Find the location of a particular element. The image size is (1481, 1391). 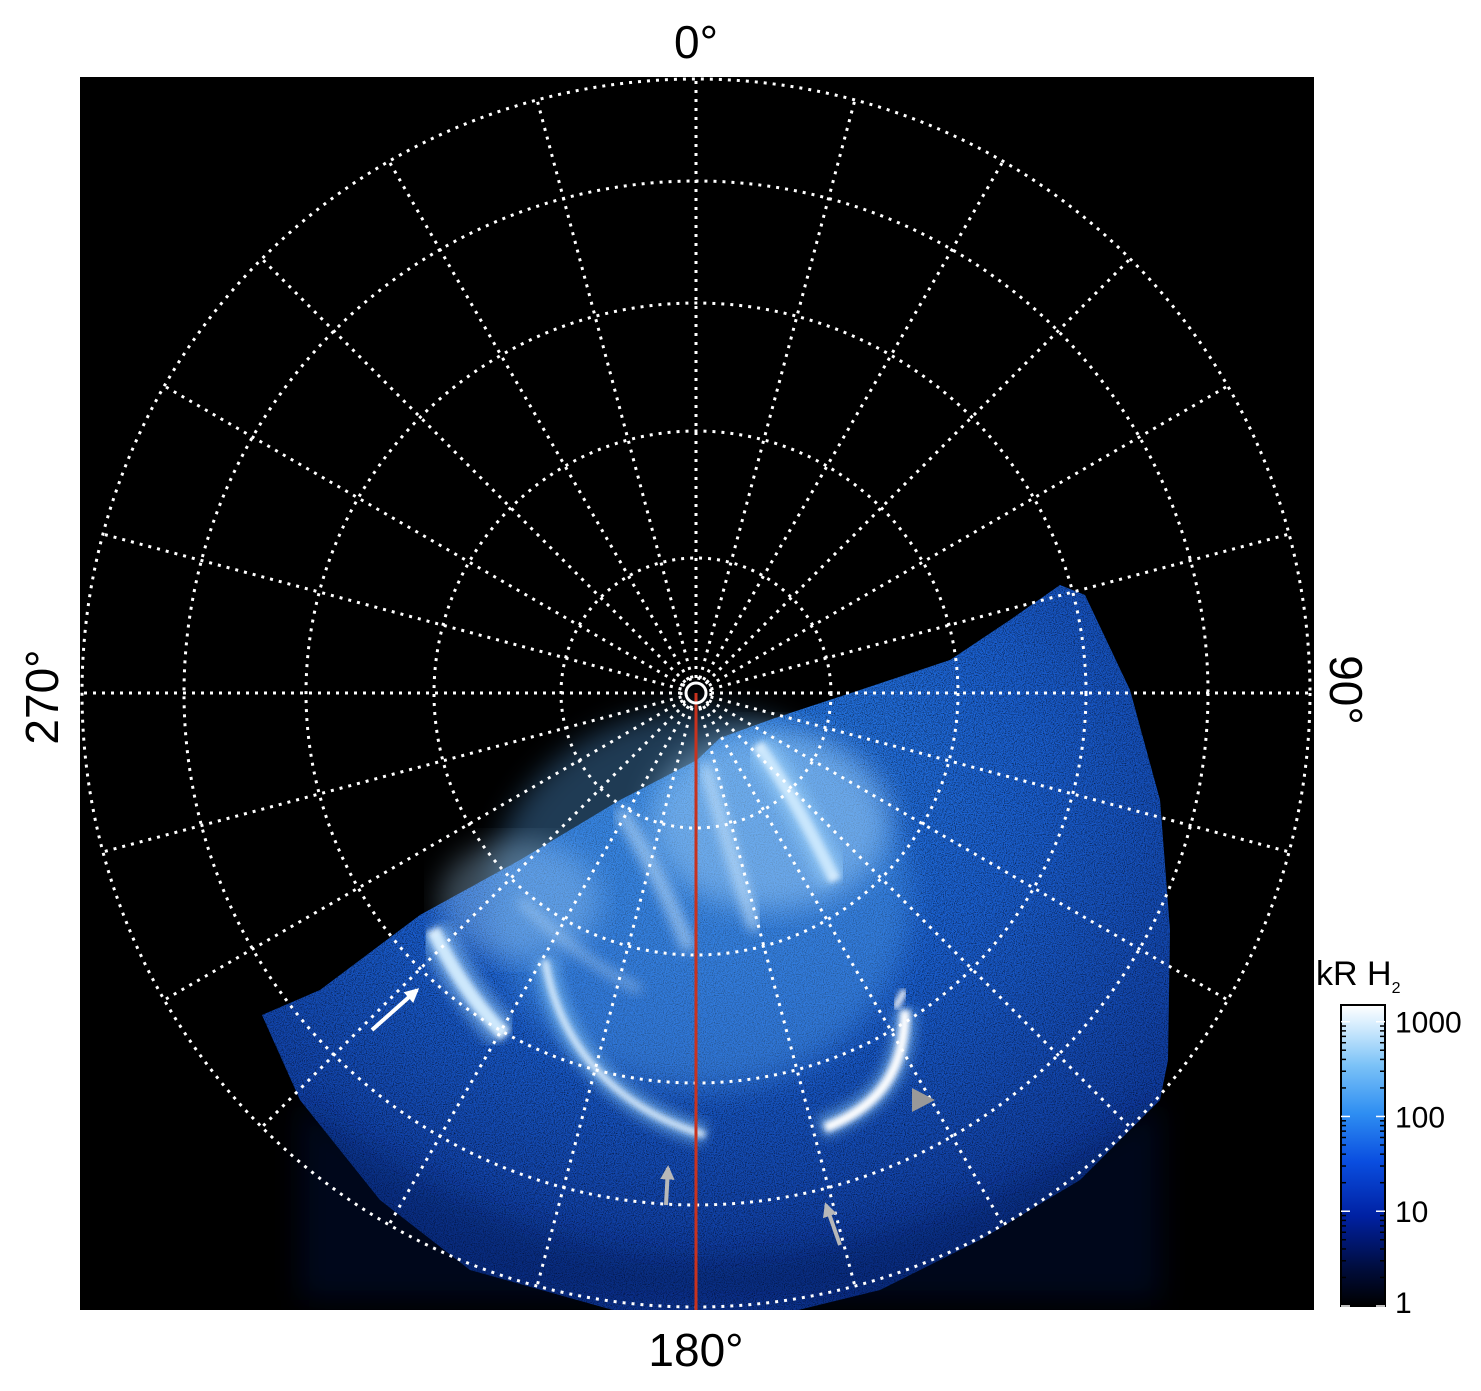

main-oval is located at coordinates (623, 1049).